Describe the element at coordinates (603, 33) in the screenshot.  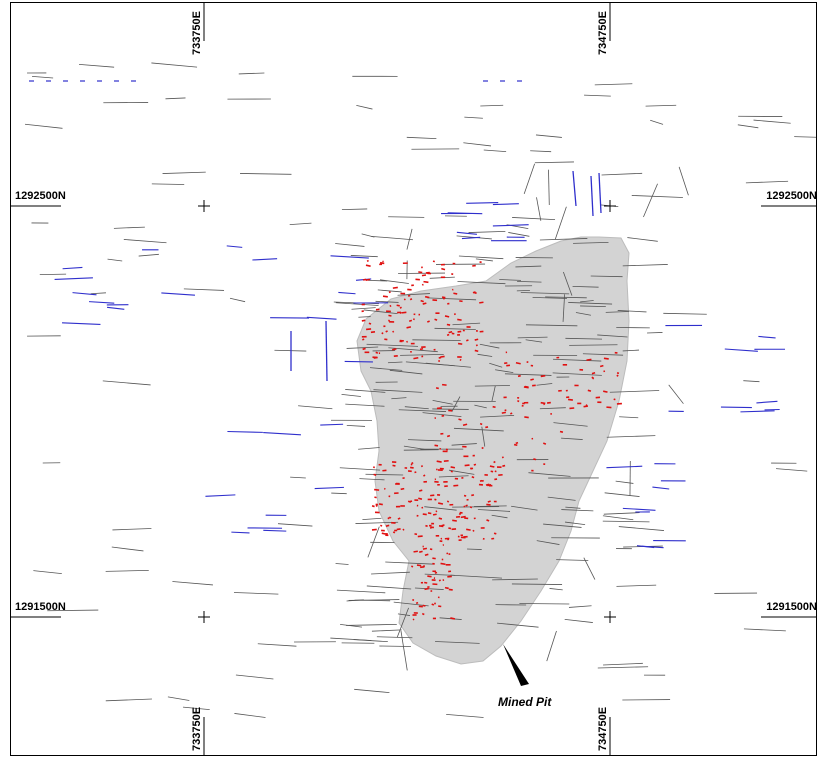
I see `easting-label-top-right: 734750E` at that location.